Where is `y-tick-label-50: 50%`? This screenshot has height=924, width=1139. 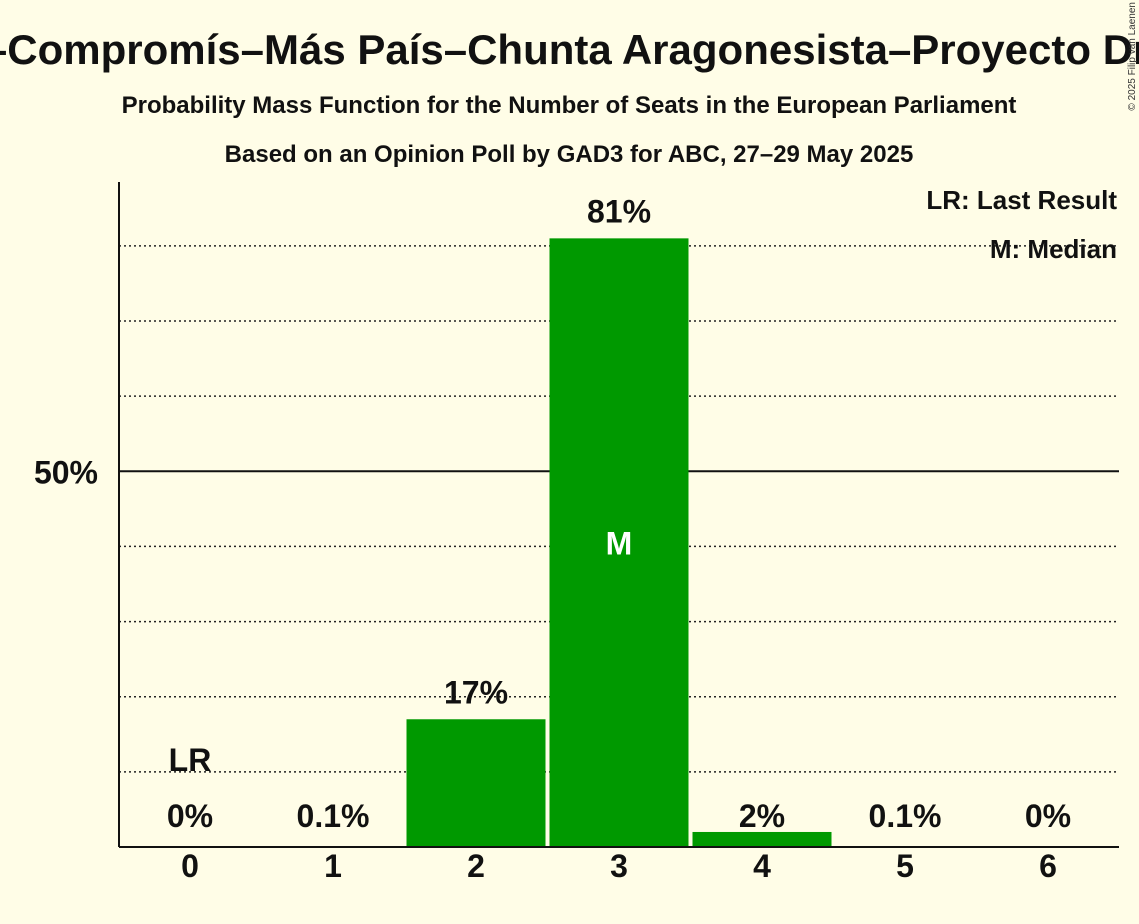
y-tick-label-50: 50% is located at coordinates (66, 472).